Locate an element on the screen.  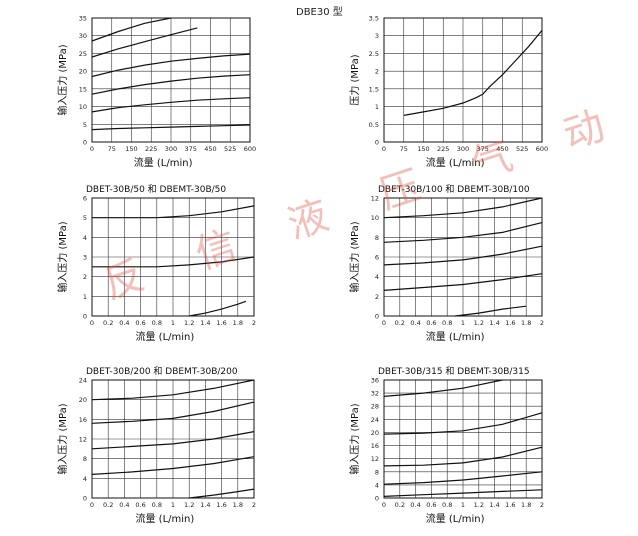
y-tick-label: 20 is located at coordinates (375, 433).